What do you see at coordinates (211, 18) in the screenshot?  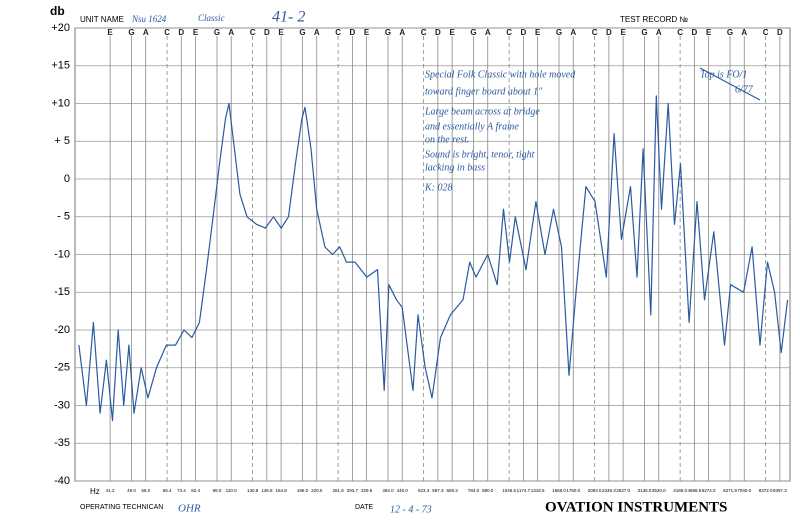 I see `unit-model: Classic` at bounding box center [211, 18].